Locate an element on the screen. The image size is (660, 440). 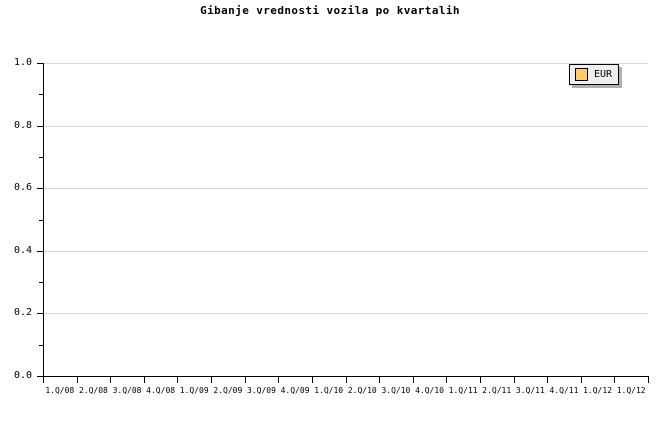
x-axis-label: 4.Q/11 is located at coordinates (564, 390).